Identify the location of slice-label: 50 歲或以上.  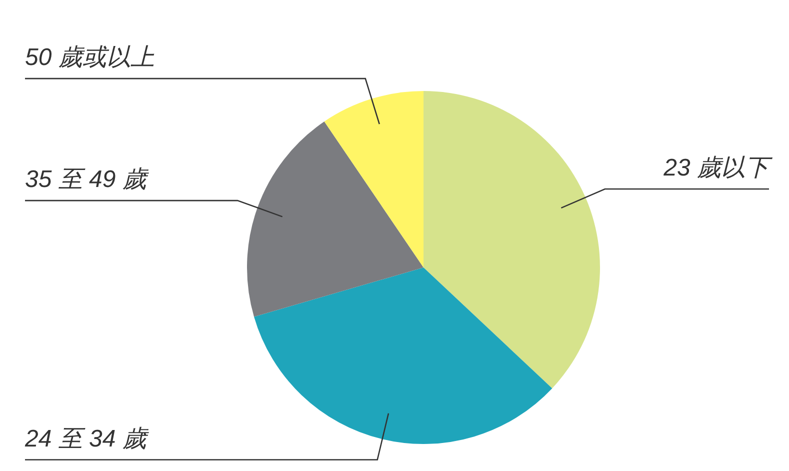
(89, 58).